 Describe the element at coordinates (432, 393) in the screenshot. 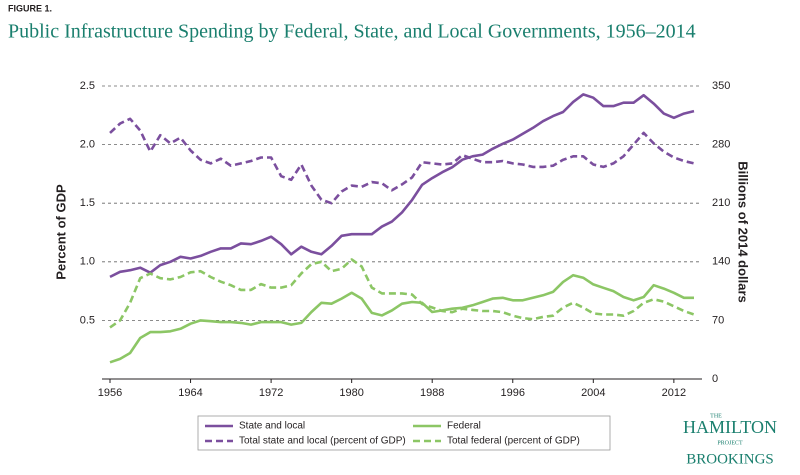

I see `x-tick-label: 1988` at that location.